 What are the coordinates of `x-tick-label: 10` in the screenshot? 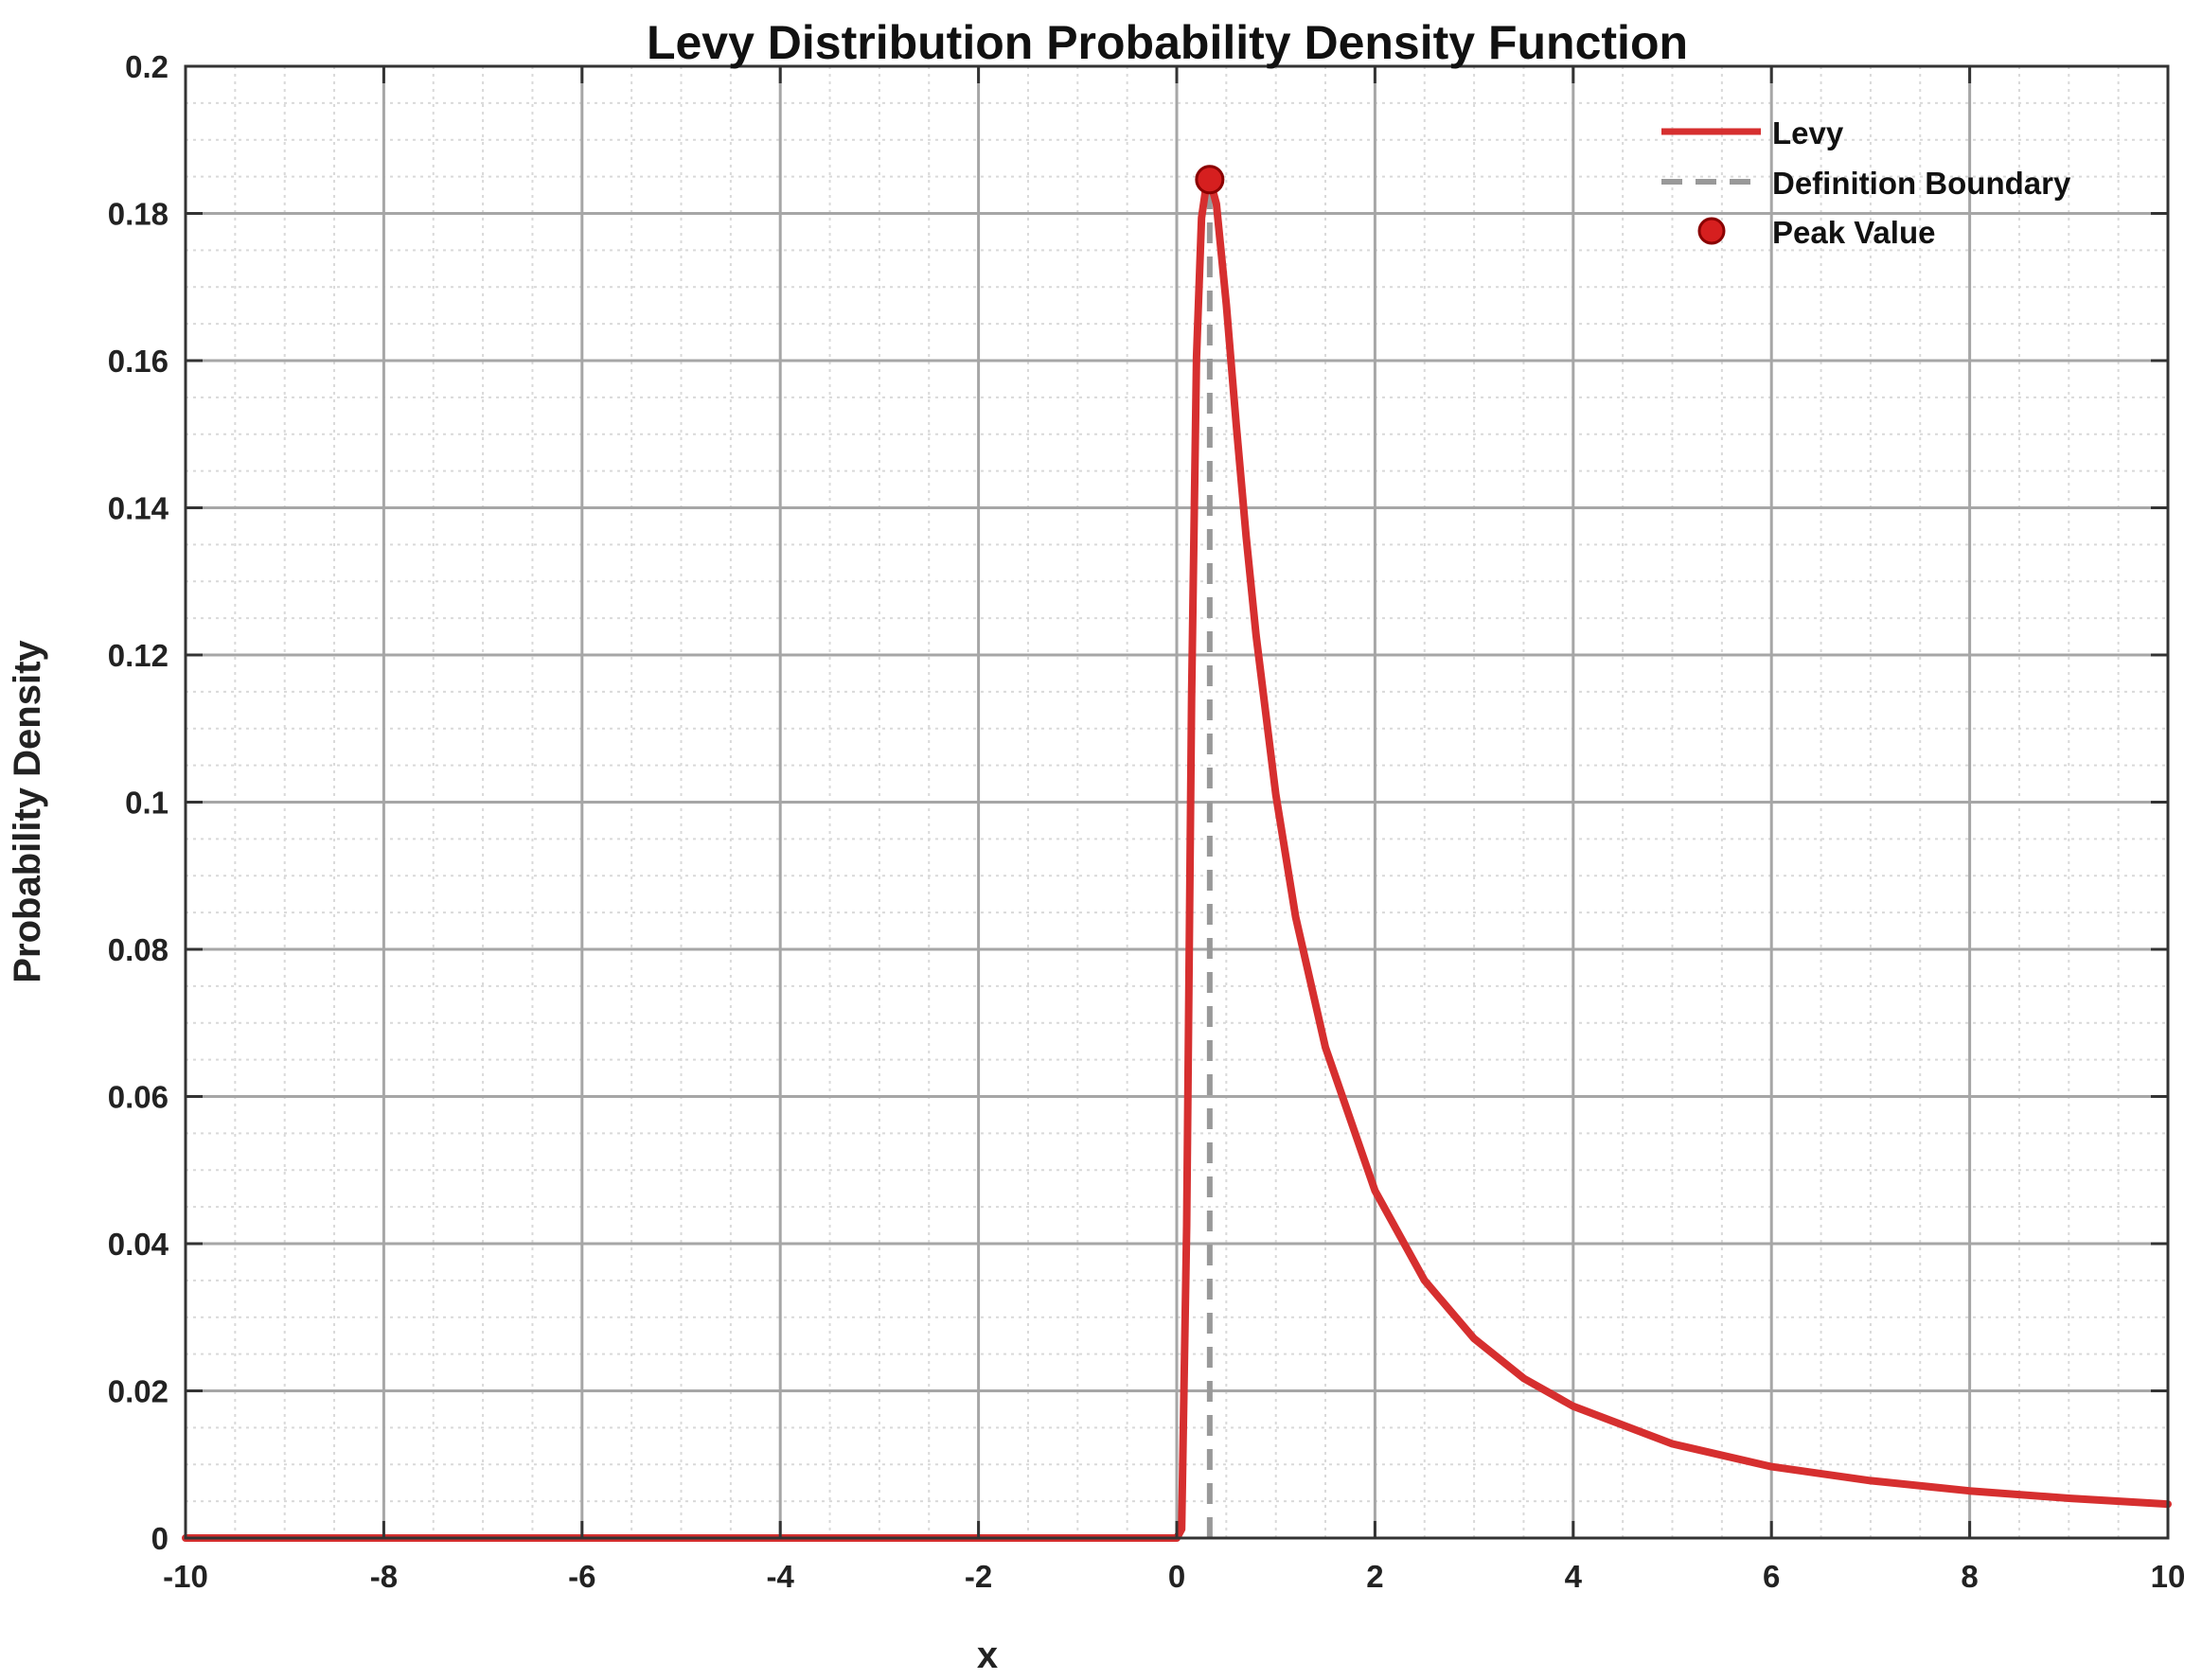 It's located at (2168, 1576).